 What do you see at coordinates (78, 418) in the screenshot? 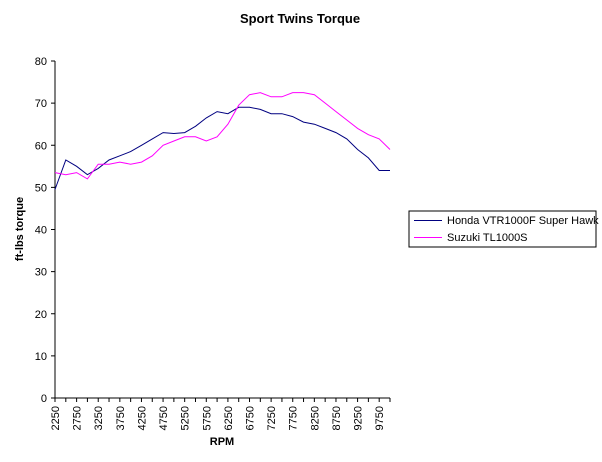
I see `x-tick-label: 2750` at bounding box center [78, 418].